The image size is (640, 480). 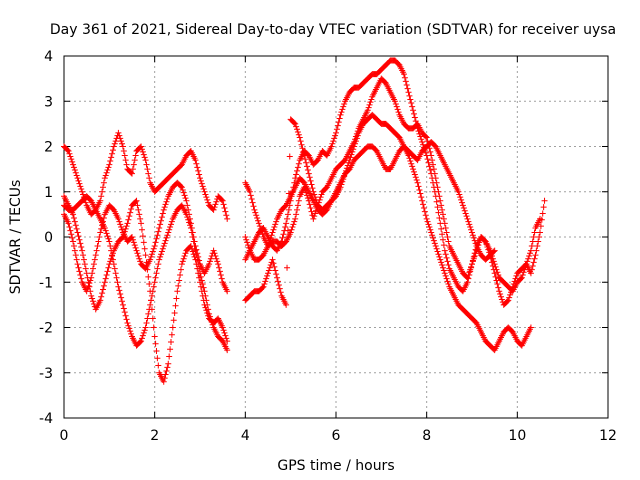 I want to click on y-tick-label: -4, so click(x=46, y=419).